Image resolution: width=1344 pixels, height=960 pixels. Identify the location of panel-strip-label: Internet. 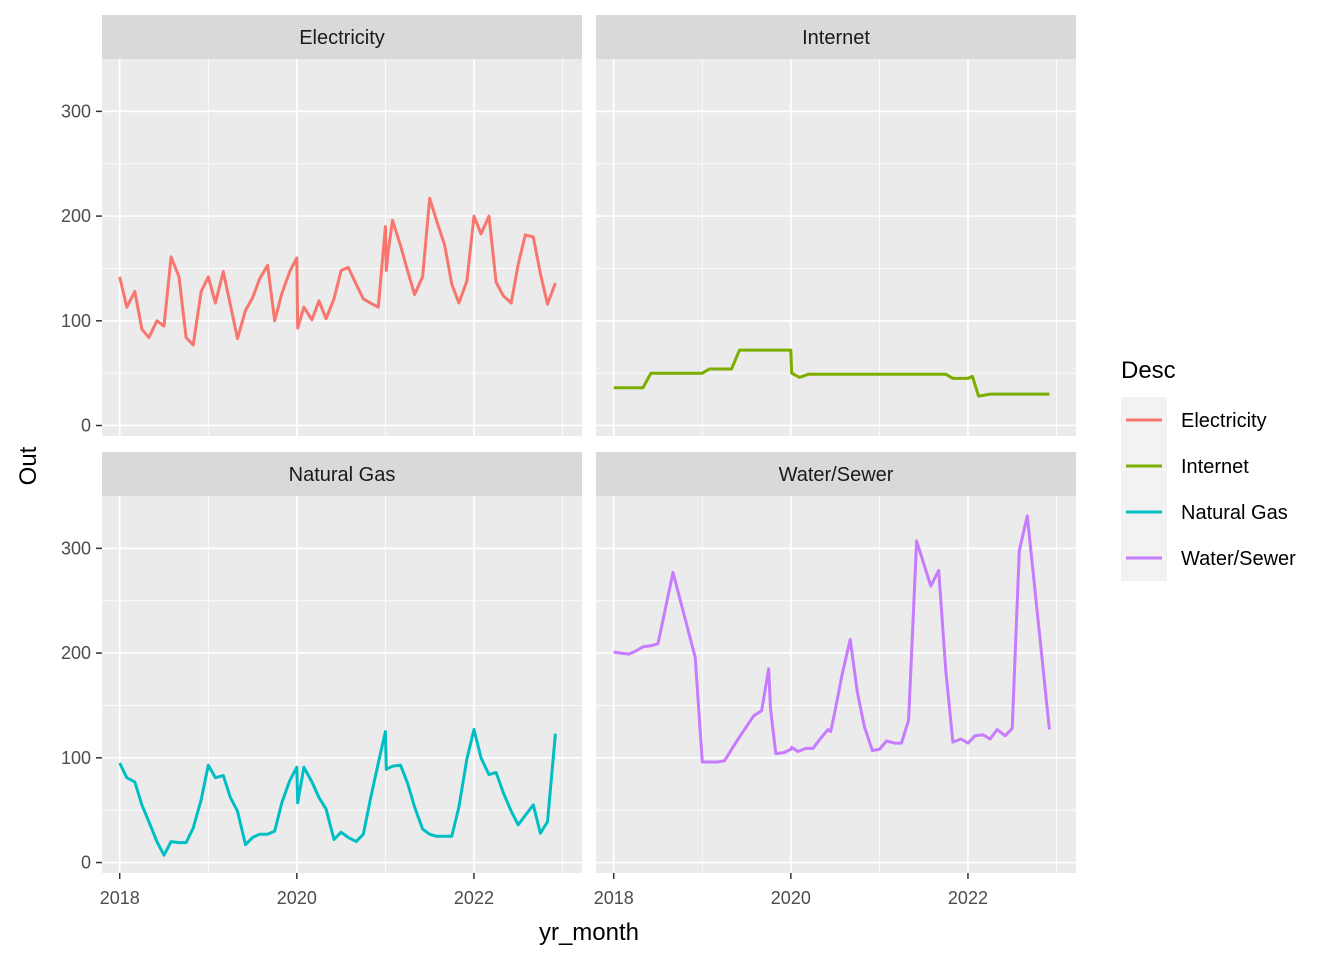
(836, 38).